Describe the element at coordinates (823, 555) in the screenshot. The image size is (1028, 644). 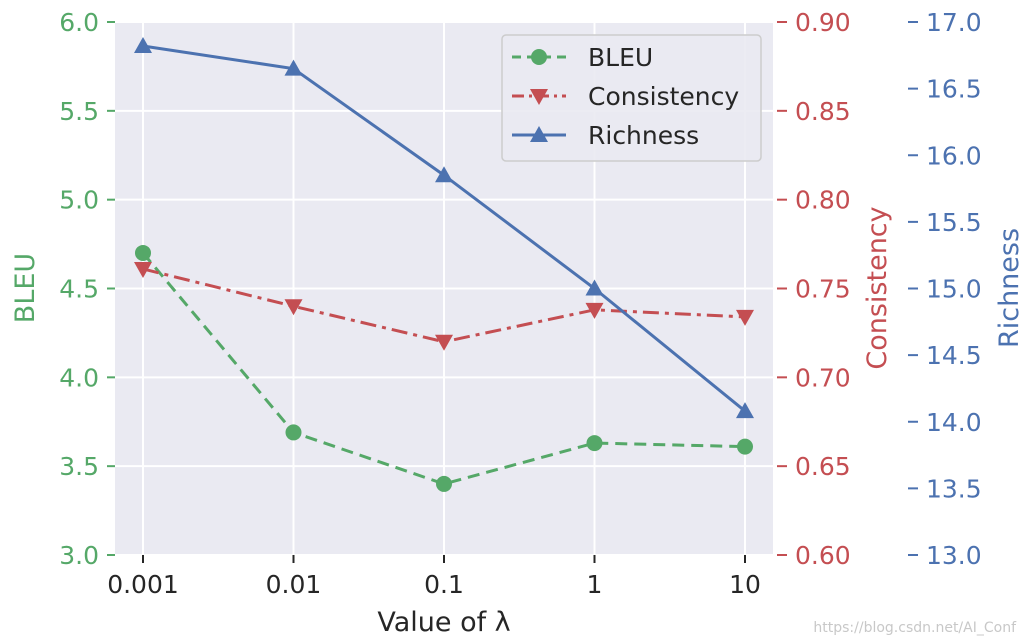
I see `consistency-tick-label: 0.60` at that location.